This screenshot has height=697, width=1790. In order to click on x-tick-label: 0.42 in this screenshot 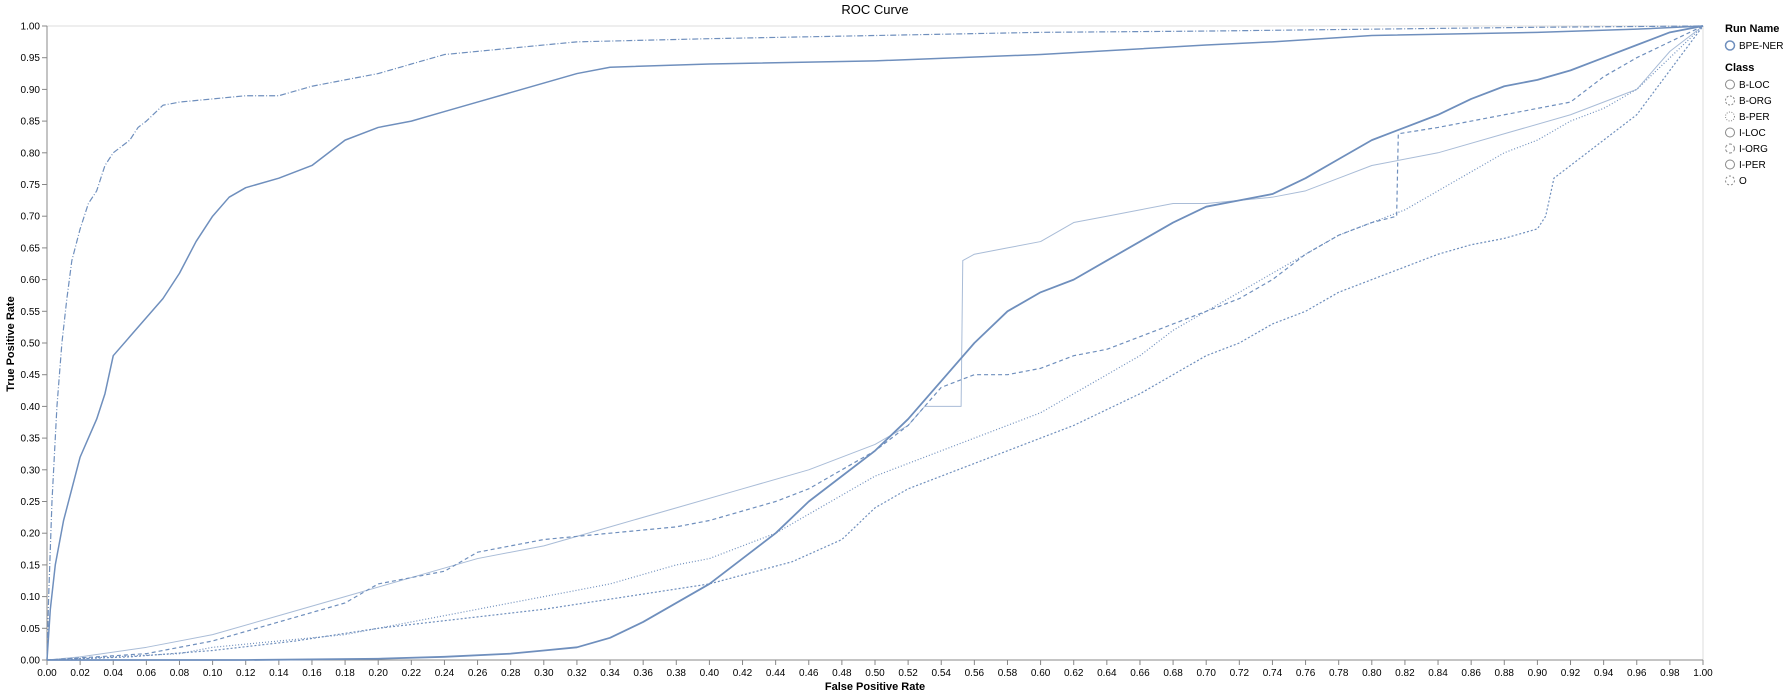, I will do `click(743, 673)`.